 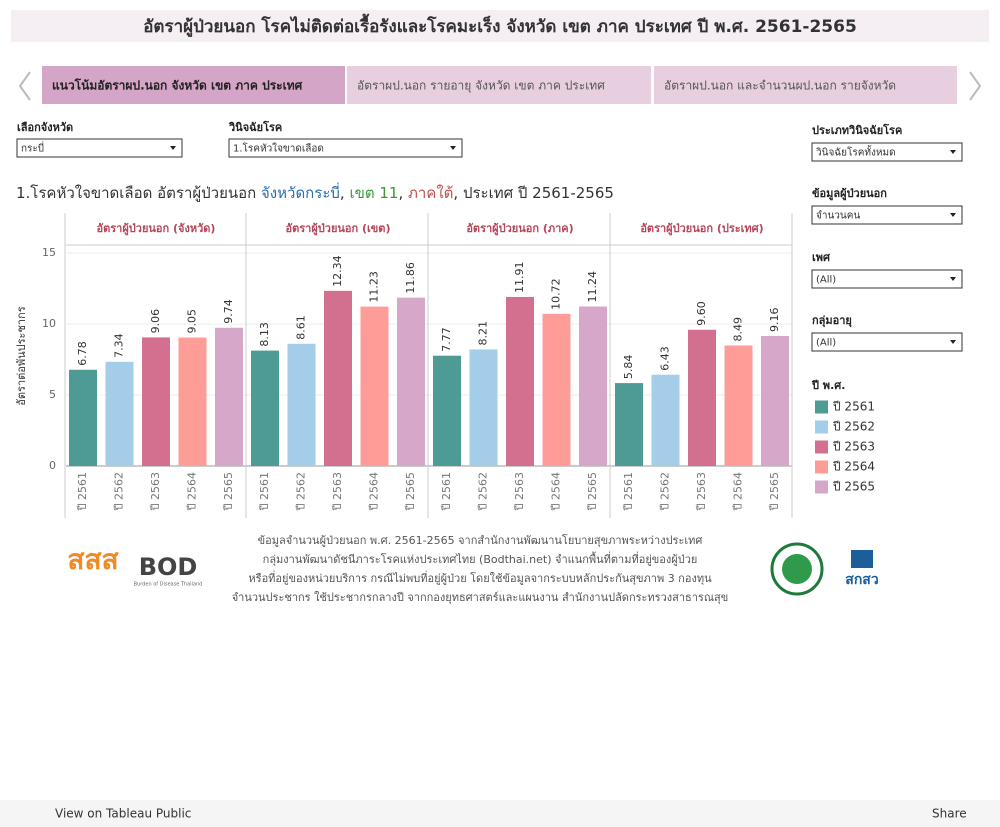 I want to click on logos: สสส BOD Burden of Disease Thailand สกสว, so click(x=473, y=569).